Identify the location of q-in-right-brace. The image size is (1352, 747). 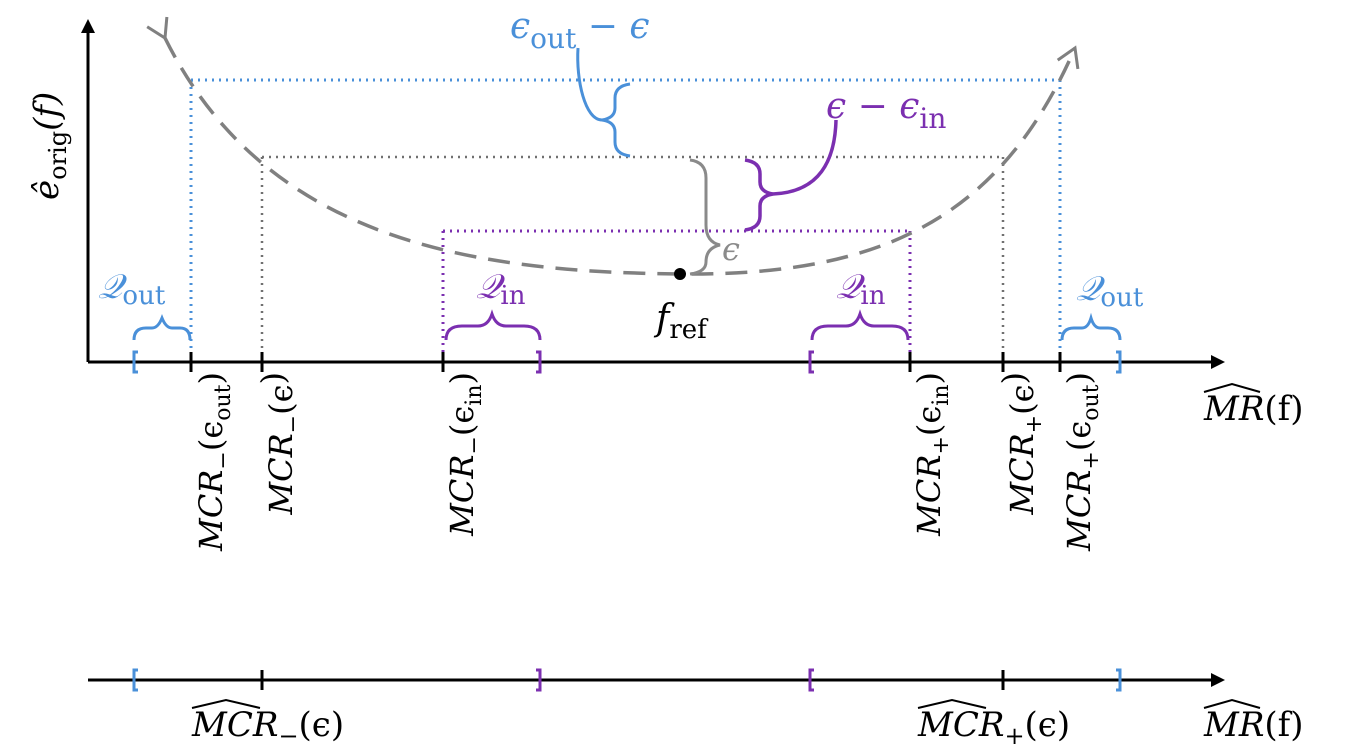
(860, 325).